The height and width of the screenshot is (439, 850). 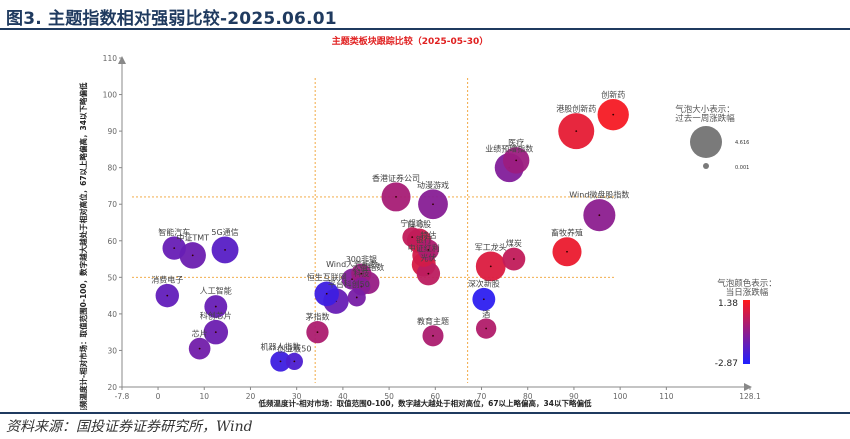 I want to click on size-legend-max: 4.616, so click(x=742, y=143).